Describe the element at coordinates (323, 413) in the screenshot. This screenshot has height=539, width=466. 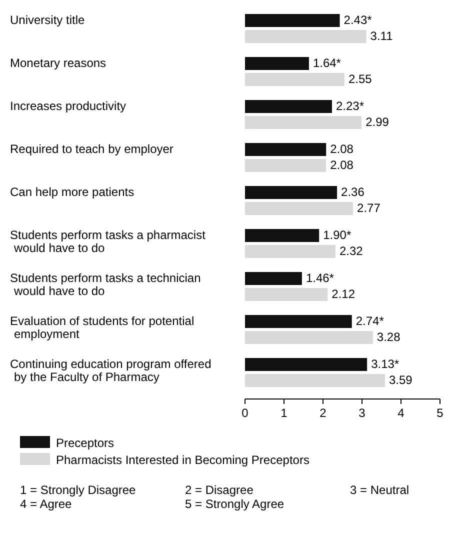
I see `x-tick-label: 2` at that location.